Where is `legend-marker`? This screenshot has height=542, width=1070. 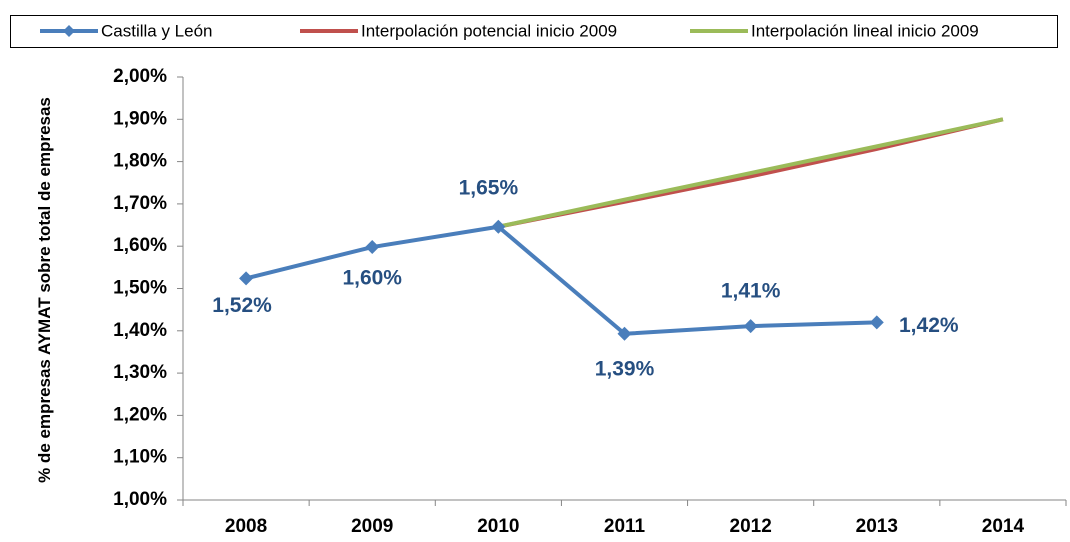 legend-marker is located at coordinates (69, 31).